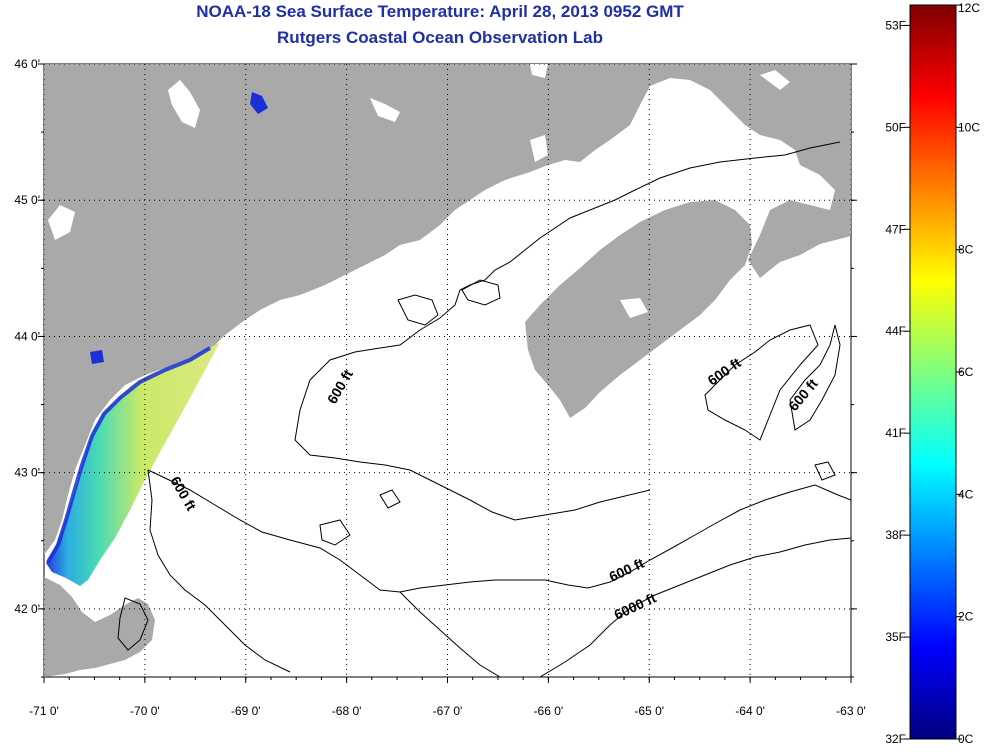  What do you see at coordinates (99, 627) in the screenshot?
I see `land-cape-cod` at bounding box center [99, 627].